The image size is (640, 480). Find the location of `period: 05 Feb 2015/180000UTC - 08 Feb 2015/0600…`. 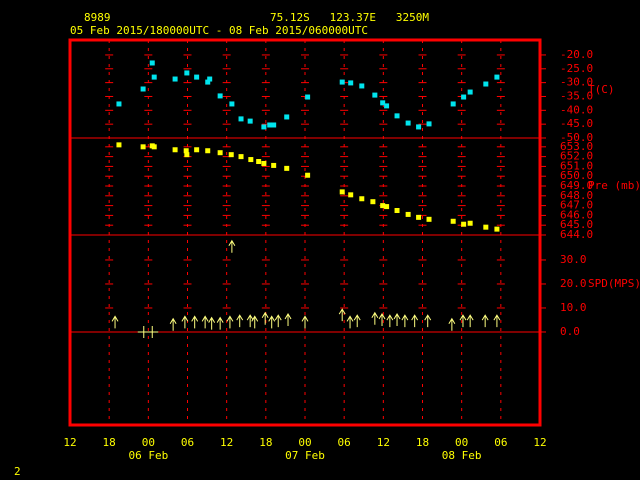

period: 05 Feb 2015/180000UTC - 08 Feb 2015/0600… is located at coordinates (219, 30).